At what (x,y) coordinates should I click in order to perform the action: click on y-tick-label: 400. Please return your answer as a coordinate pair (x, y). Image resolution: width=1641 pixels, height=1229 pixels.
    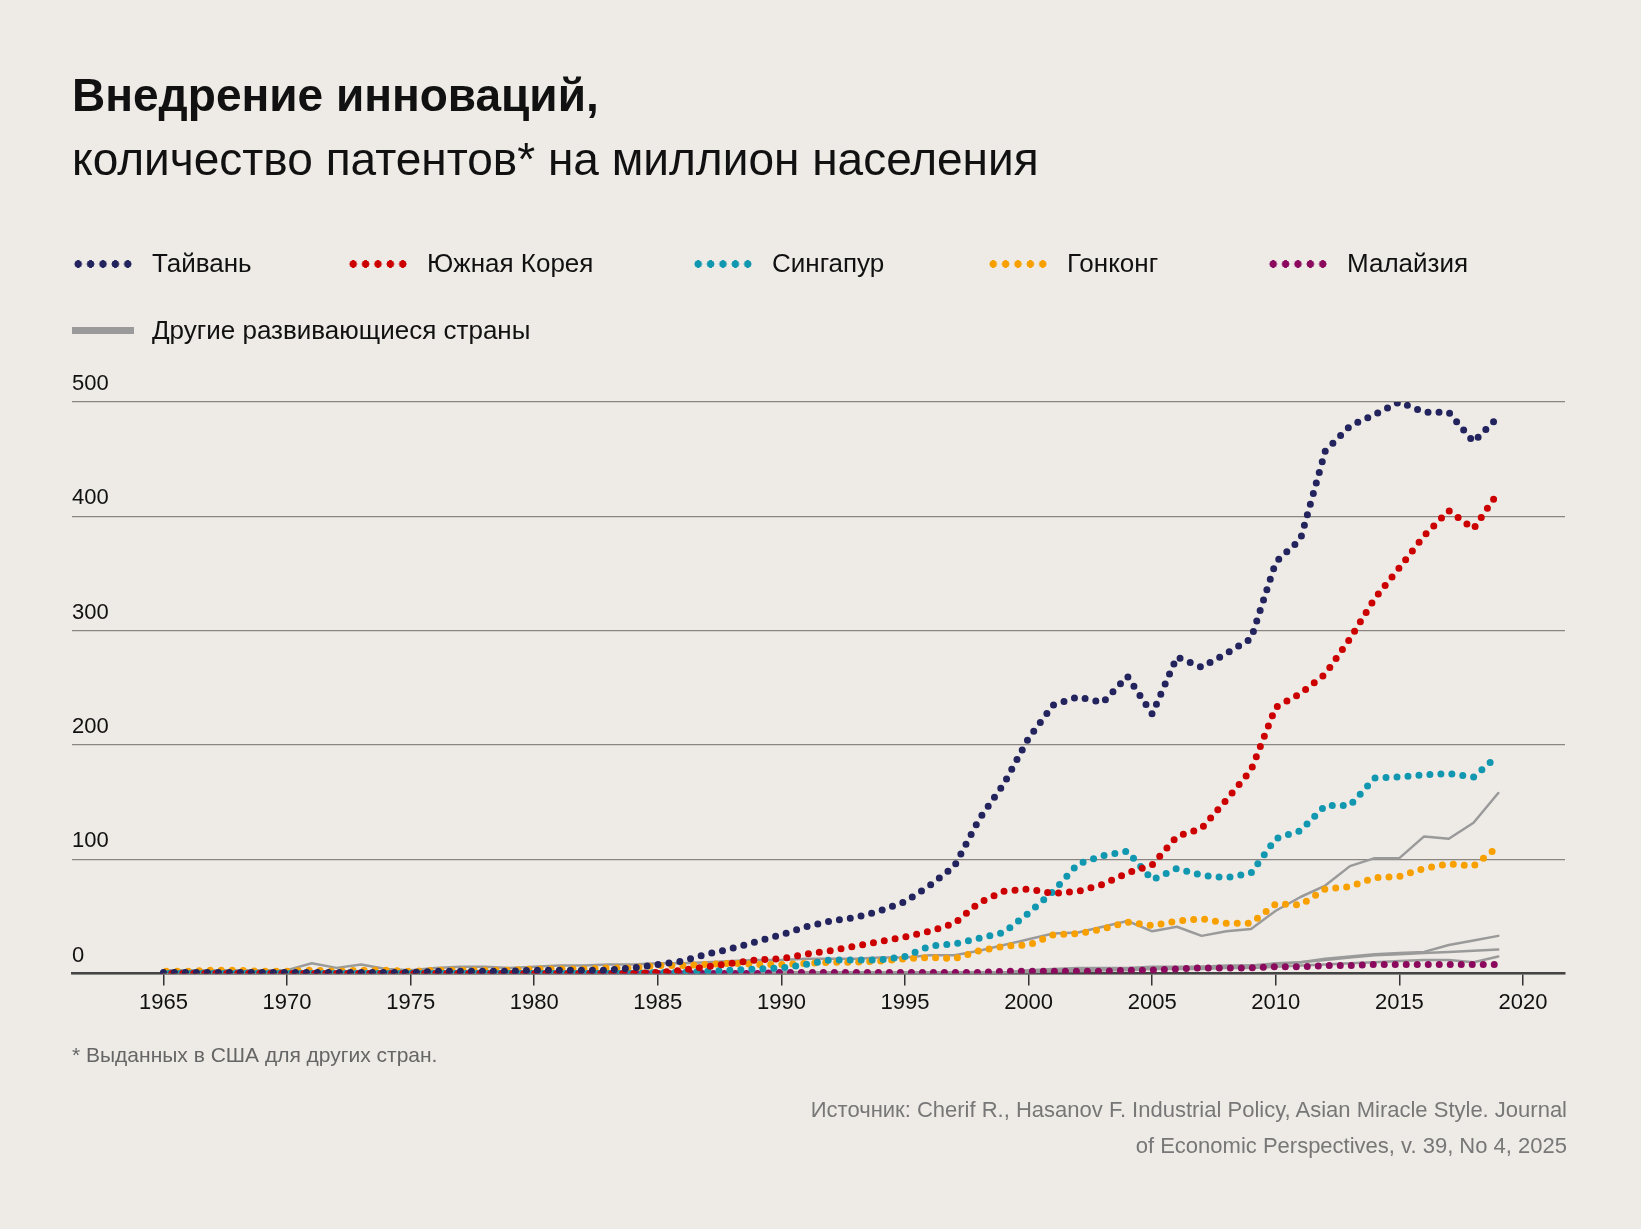
    Looking at the image, I should click on (90, 497).